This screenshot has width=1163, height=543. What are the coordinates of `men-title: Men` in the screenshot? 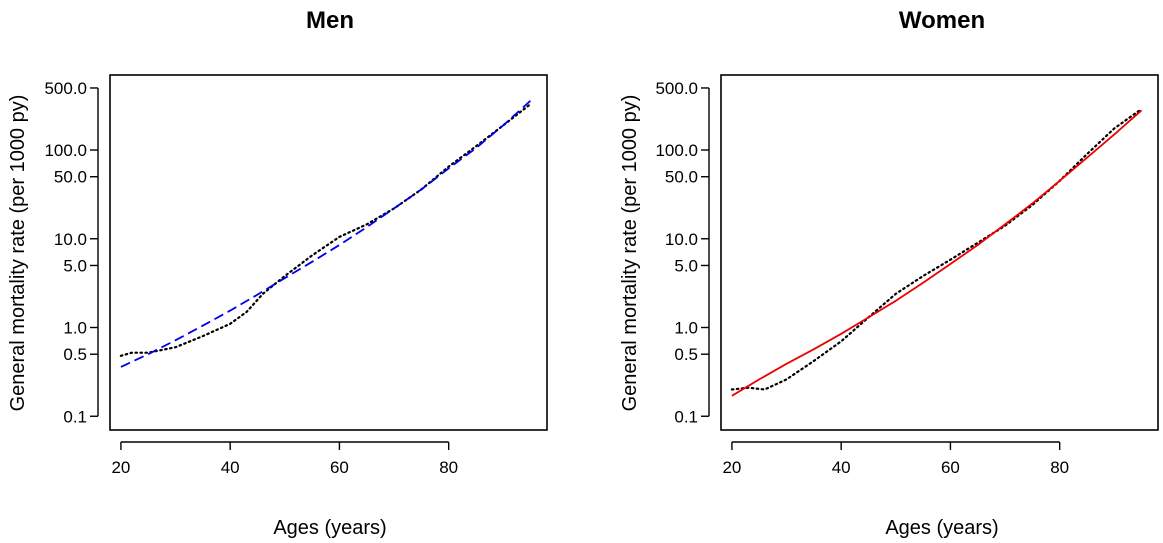 It's located at (330, 20).